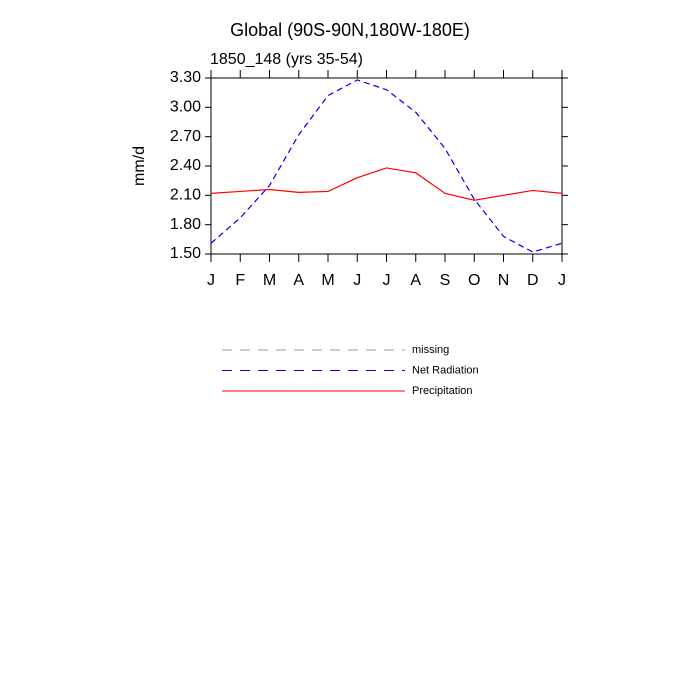  Describe the element at coordinates (185, 165) in the screenshot. I see `y-tick-label: 2.40` at that location.